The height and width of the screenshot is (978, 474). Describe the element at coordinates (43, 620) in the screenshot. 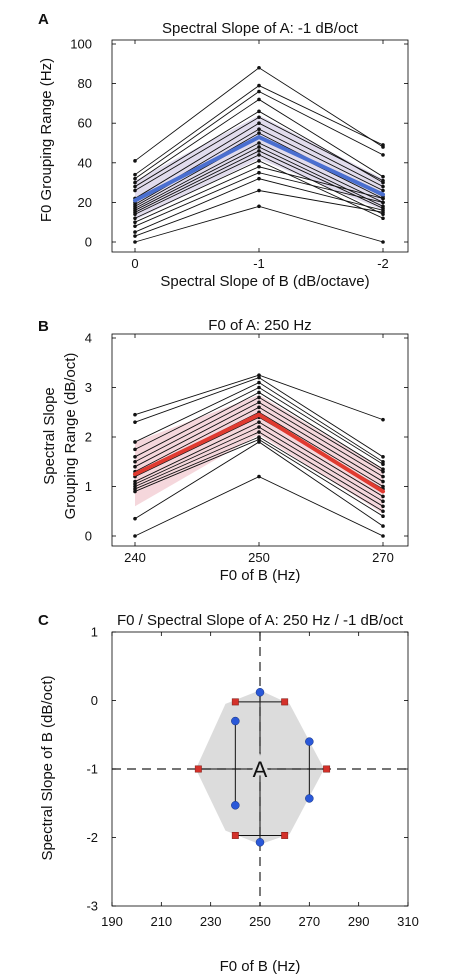

I see `panel-c-letter: C` at that location.